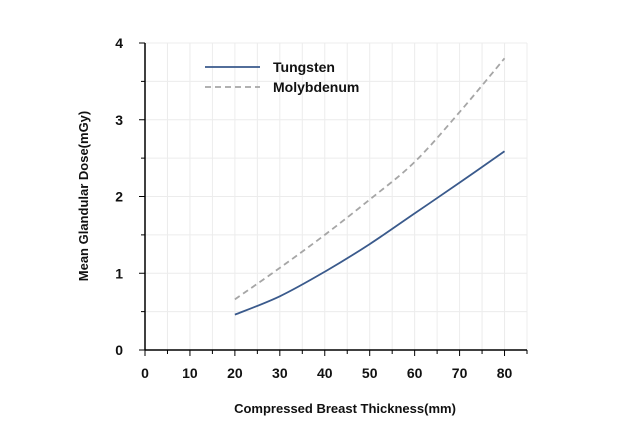 This screenshot has height=442, width=643. I want to click on x-tick-label: 50, so click(370, 373).